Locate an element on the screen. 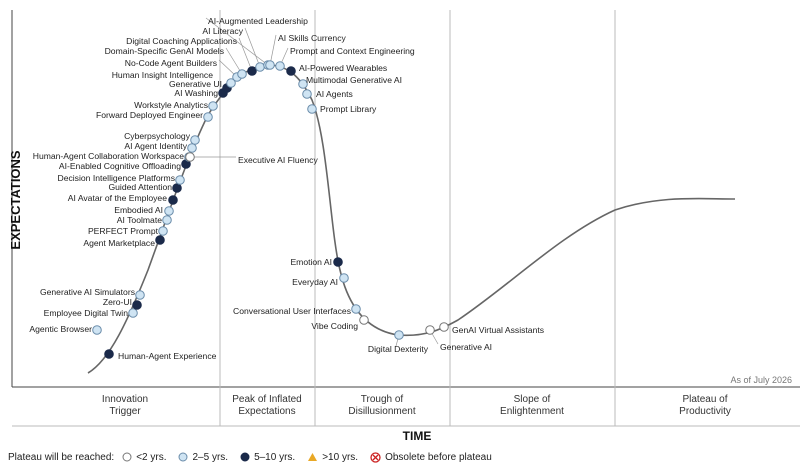 The height and width of the screenshot is (468, 800). legend-label: <2 yrs. is located at coordinates (151, 457).